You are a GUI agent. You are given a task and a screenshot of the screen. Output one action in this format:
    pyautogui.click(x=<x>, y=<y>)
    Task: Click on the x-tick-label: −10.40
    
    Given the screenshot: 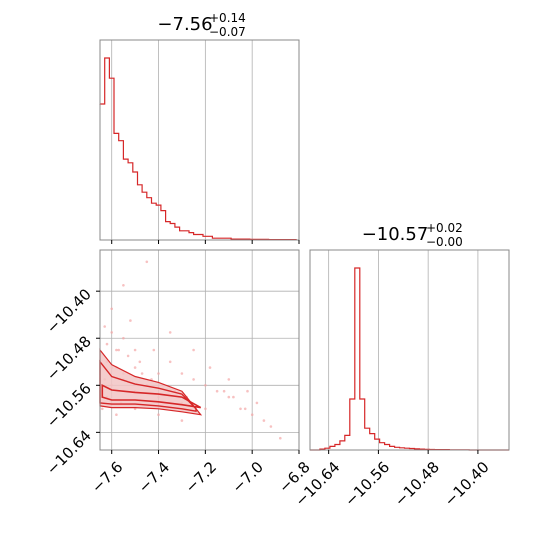 What is the action you would take?
    pyautogui.click(x=467, y=484)
    